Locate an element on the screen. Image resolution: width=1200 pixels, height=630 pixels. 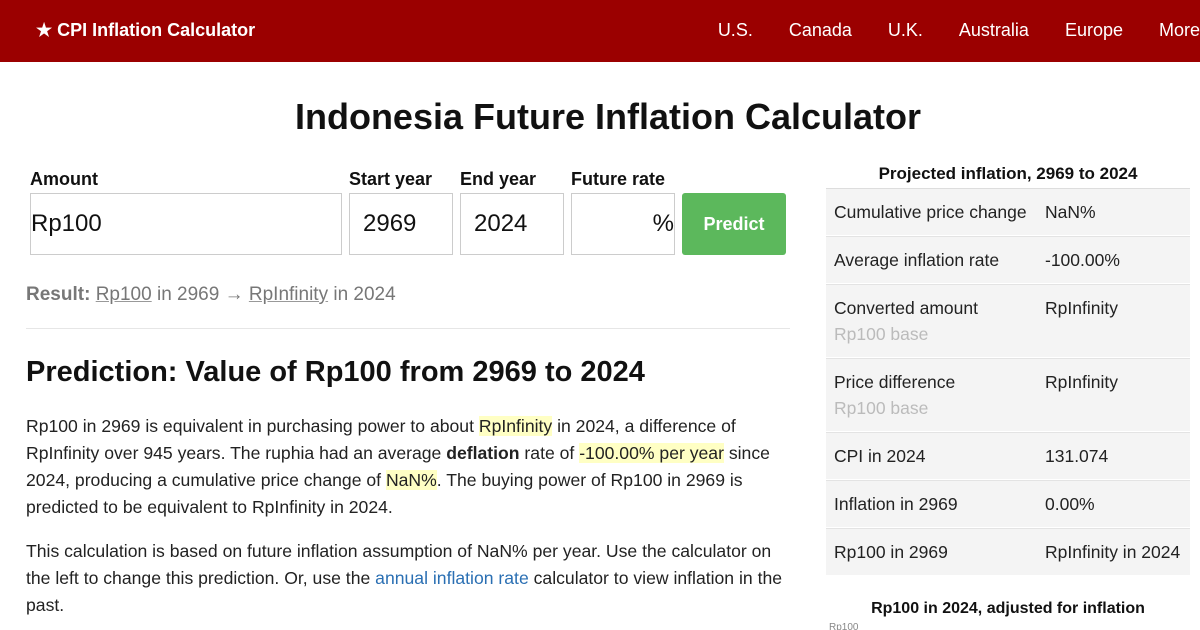
amount-label: Amount is located at coordinates (64, 179).